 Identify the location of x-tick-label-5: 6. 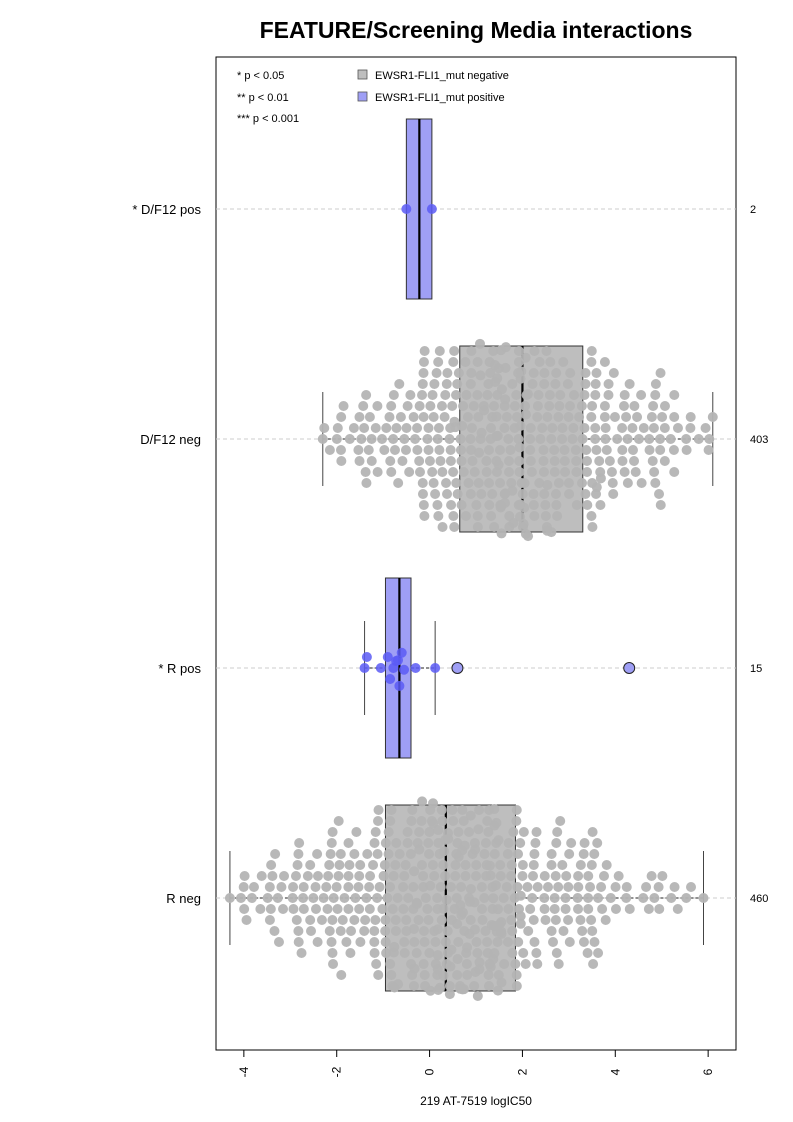
(708, 1071).